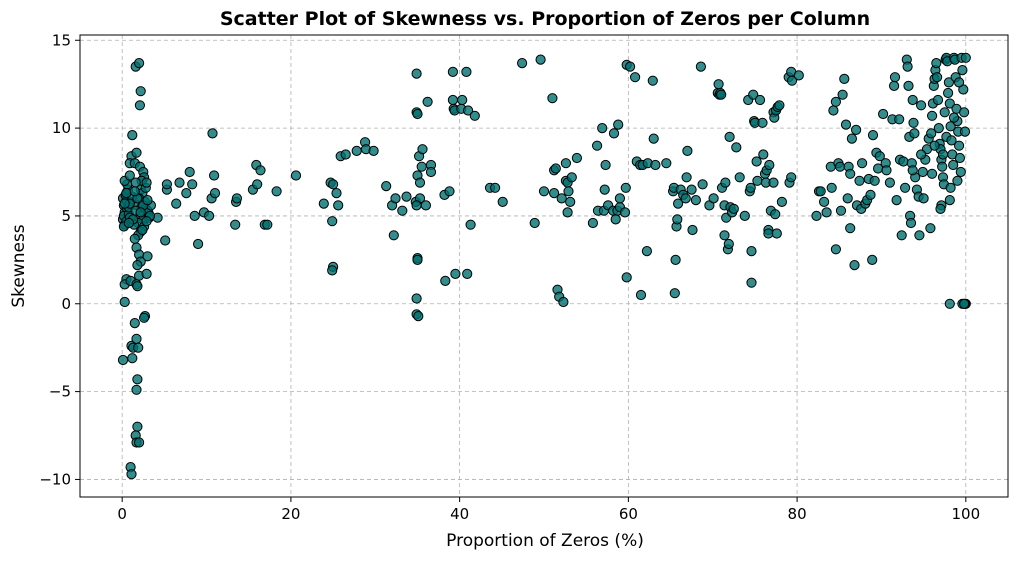 The width and height of the screenshot is (1019, 562). I want to click on y-tick-label: 15, so click(61, 40).